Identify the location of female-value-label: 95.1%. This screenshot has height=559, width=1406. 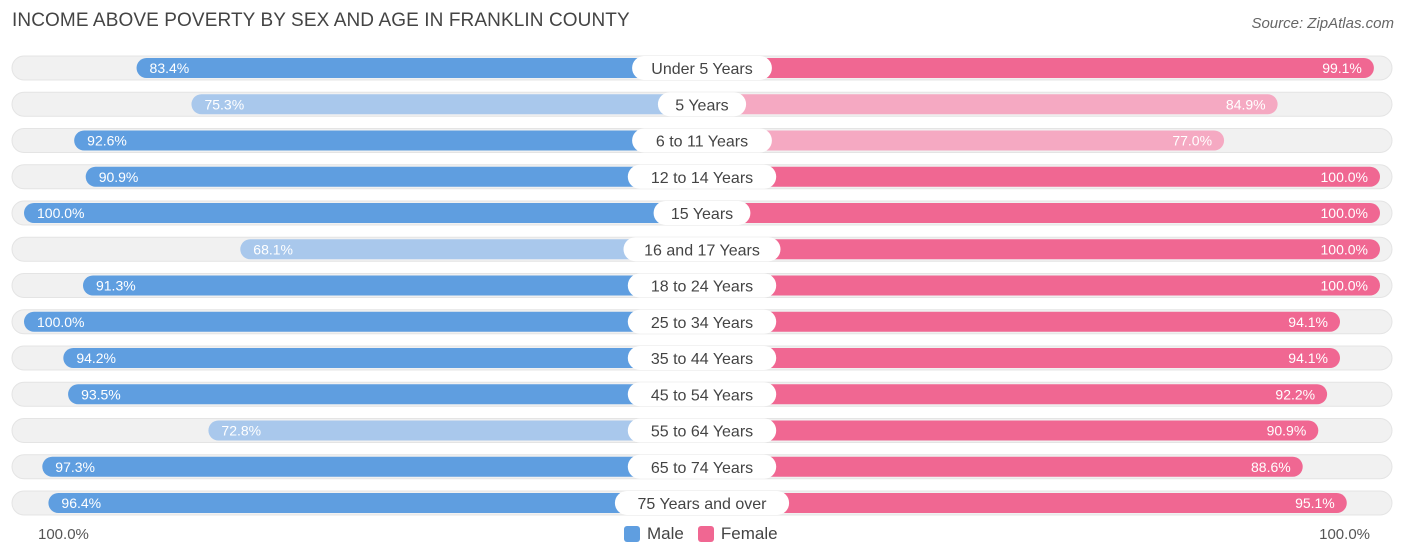
(1315, 503).